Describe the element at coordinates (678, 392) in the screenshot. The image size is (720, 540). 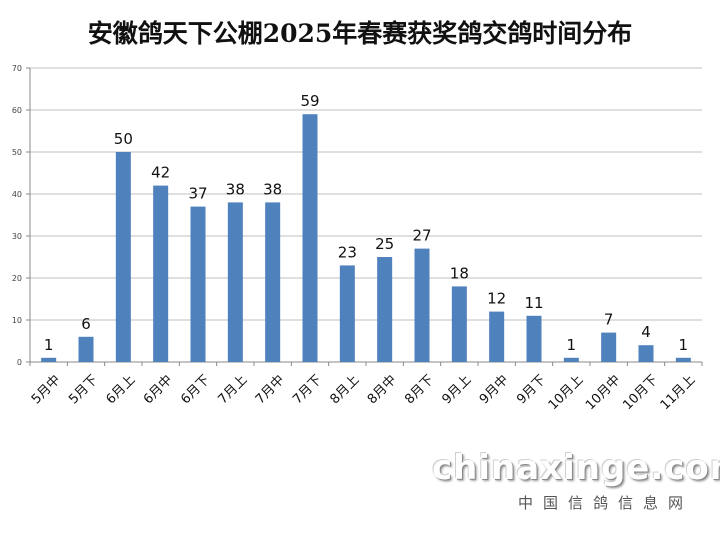
I see `x-tick-label: 11月上` at that location.